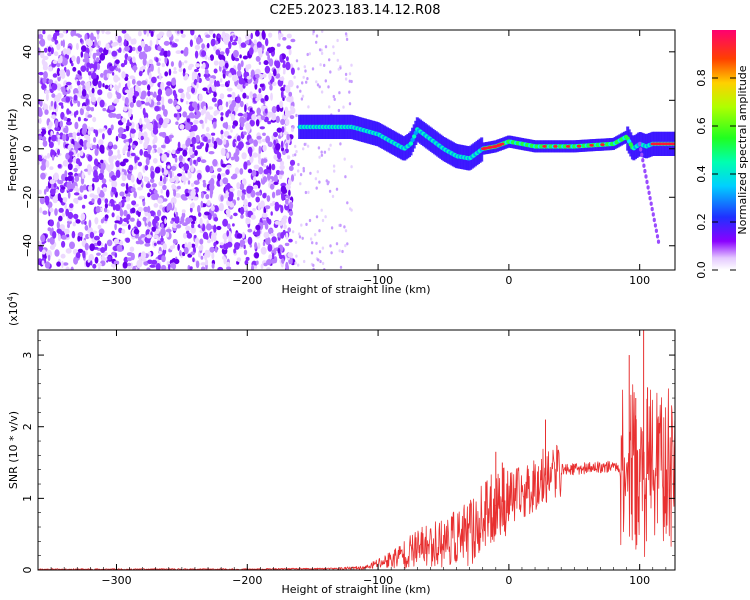 This screenshot has width=750, height=600. I want to click on colorbar-label: Normalized spectral amplitude, so click(742, 149).